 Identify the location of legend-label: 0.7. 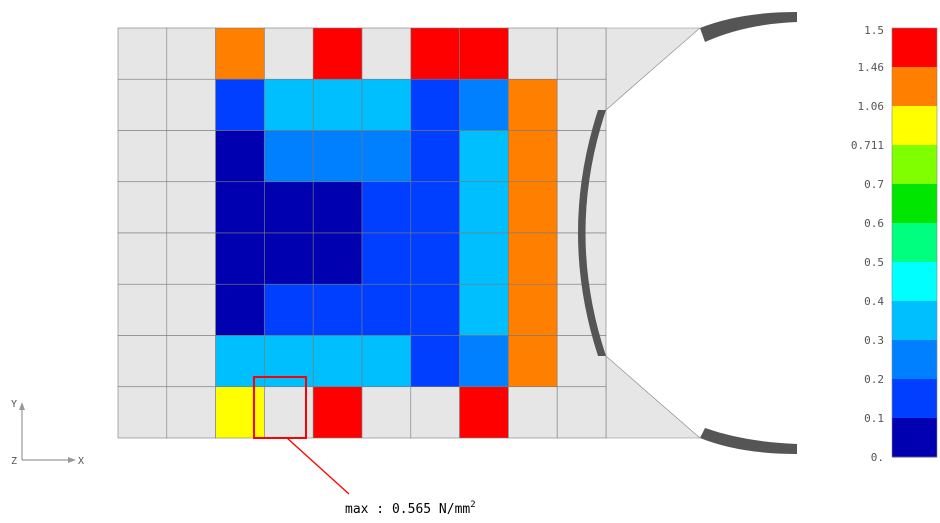
(874, 184).